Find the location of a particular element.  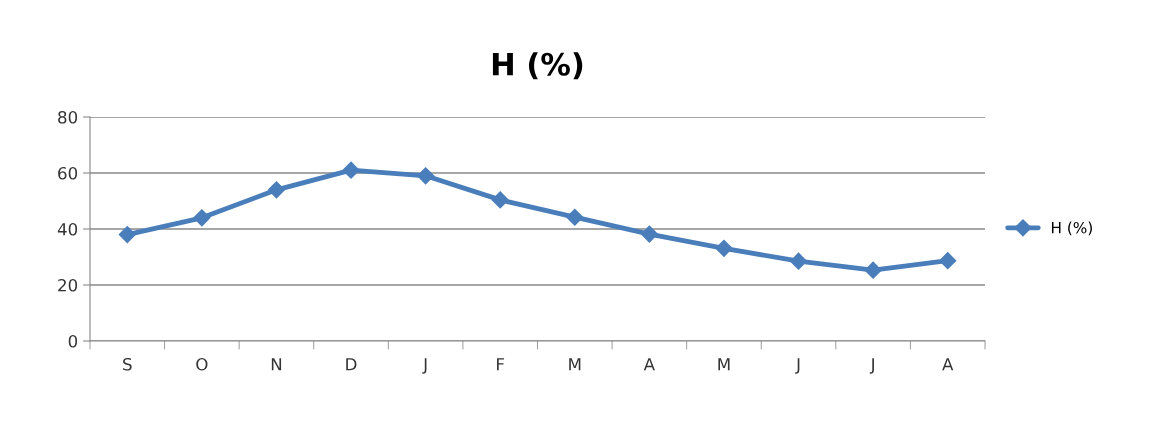

chart-title: H (%) is located at coordinates (537, 66).